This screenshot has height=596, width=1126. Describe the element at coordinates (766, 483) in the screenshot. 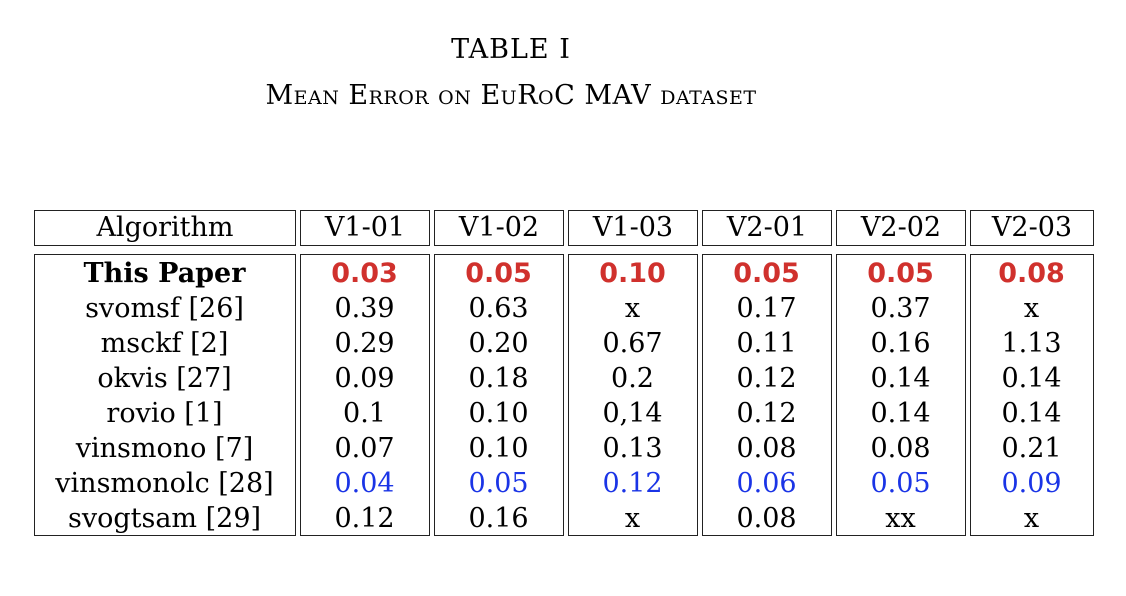

I see `table-cell: 0.06` at that location.